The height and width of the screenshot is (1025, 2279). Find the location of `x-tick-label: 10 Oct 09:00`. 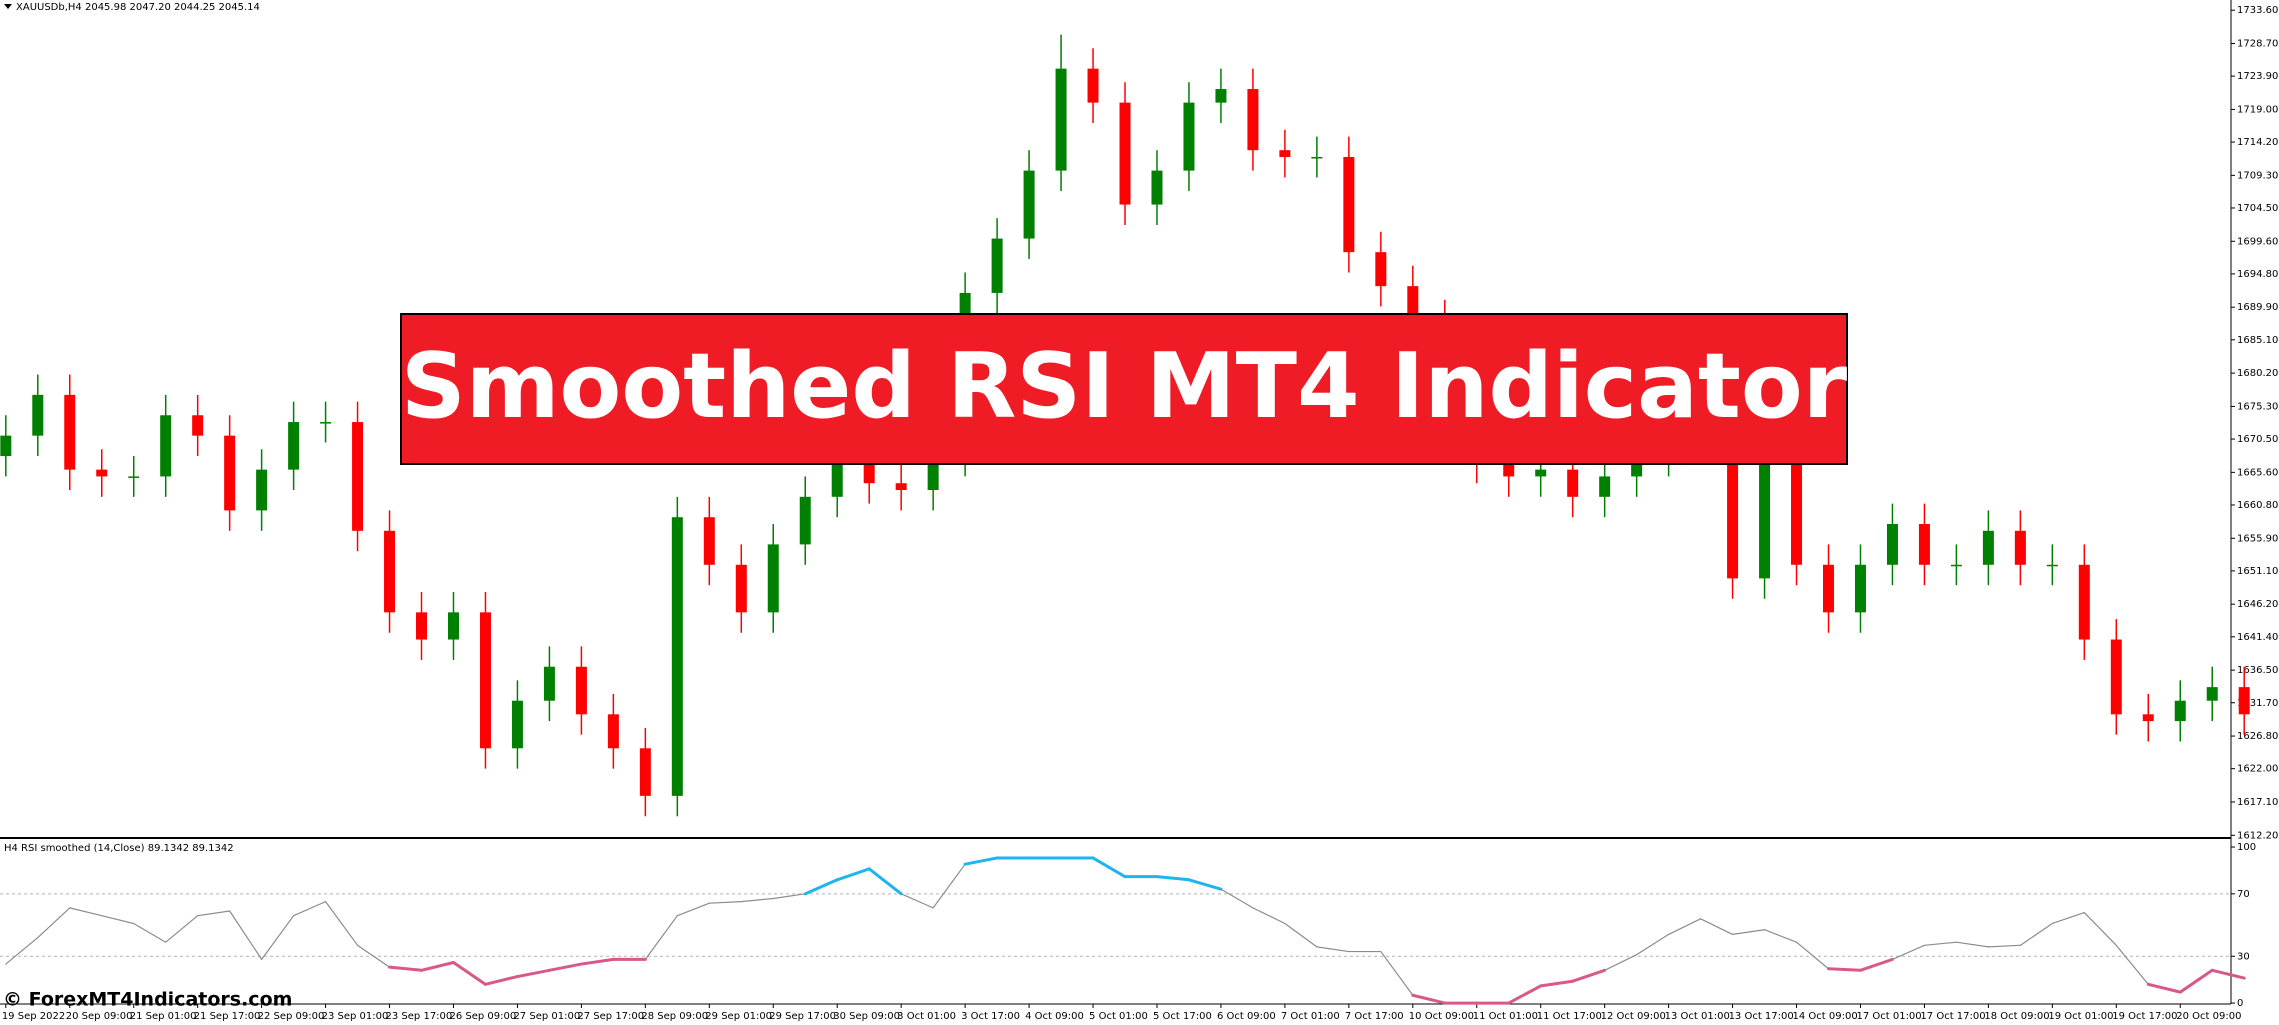

x-tick-label: 10 Oct 09:00 is located at coordinates (1441, 1016).